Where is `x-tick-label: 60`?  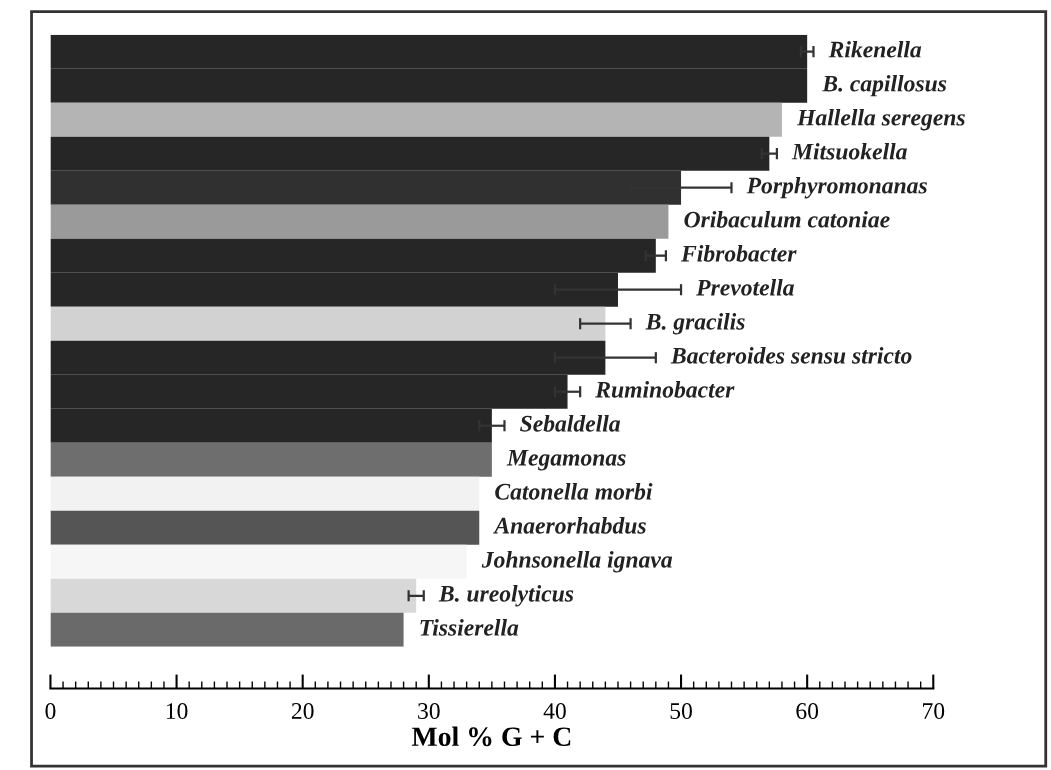 x-tick-label: 60 is located at coordinates (807, 711).